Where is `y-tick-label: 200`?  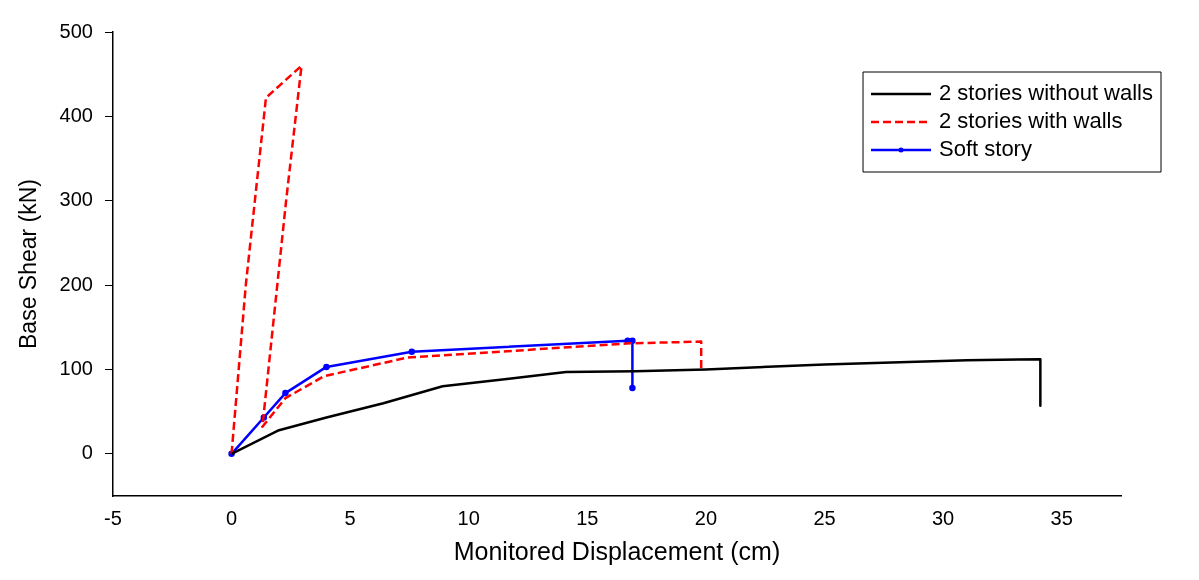
y-tick-label: 200 is located at coordinates (76, 283).